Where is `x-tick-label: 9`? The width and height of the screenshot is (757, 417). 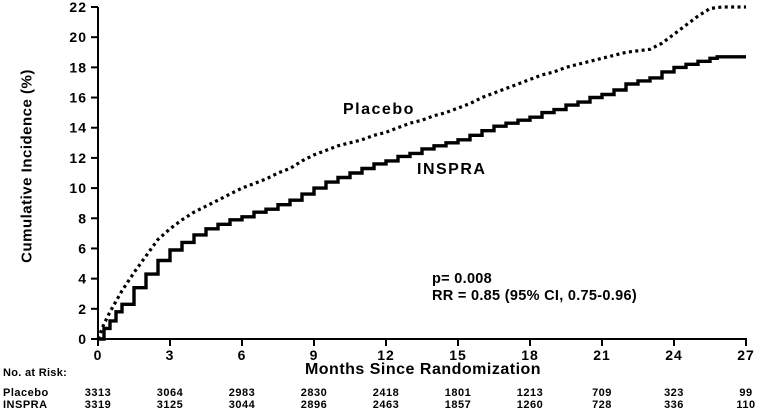 x-tick-label: 9 is located at coordinates (314, 355).